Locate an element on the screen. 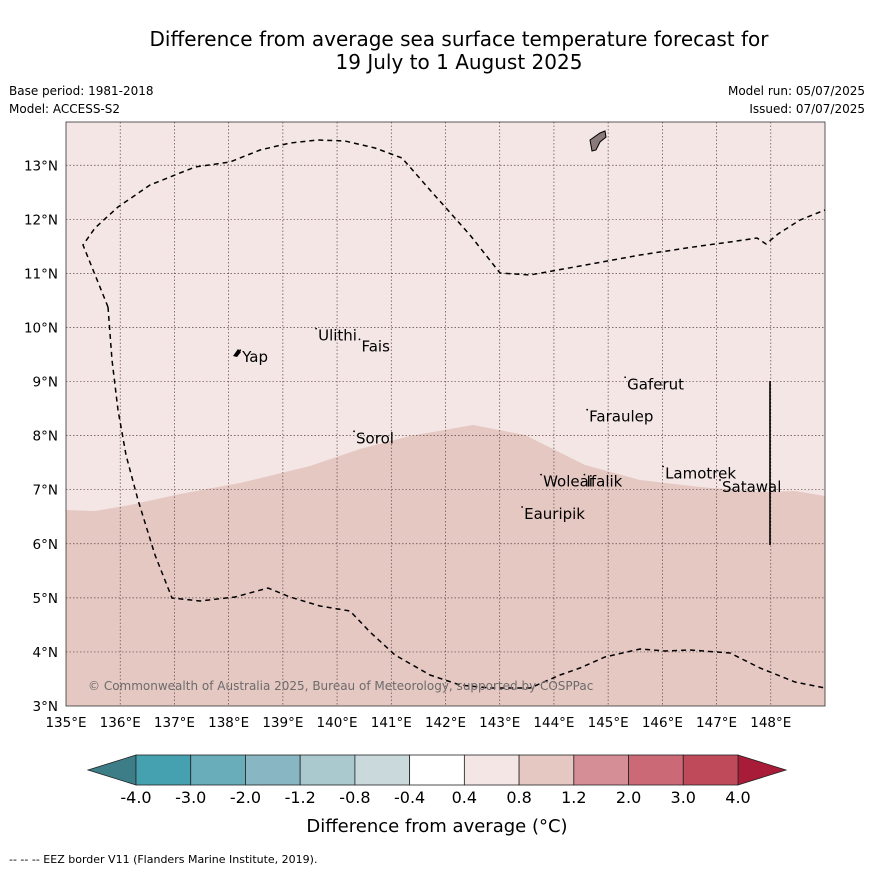  model-run: Model run: 05/07/2025 is located at coordinates (796, 91).